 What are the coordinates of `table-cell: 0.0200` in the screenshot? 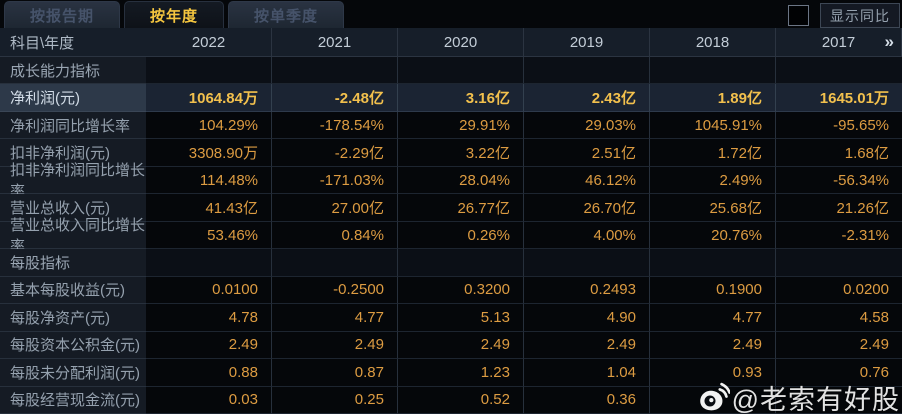 It's located at (839, 290).